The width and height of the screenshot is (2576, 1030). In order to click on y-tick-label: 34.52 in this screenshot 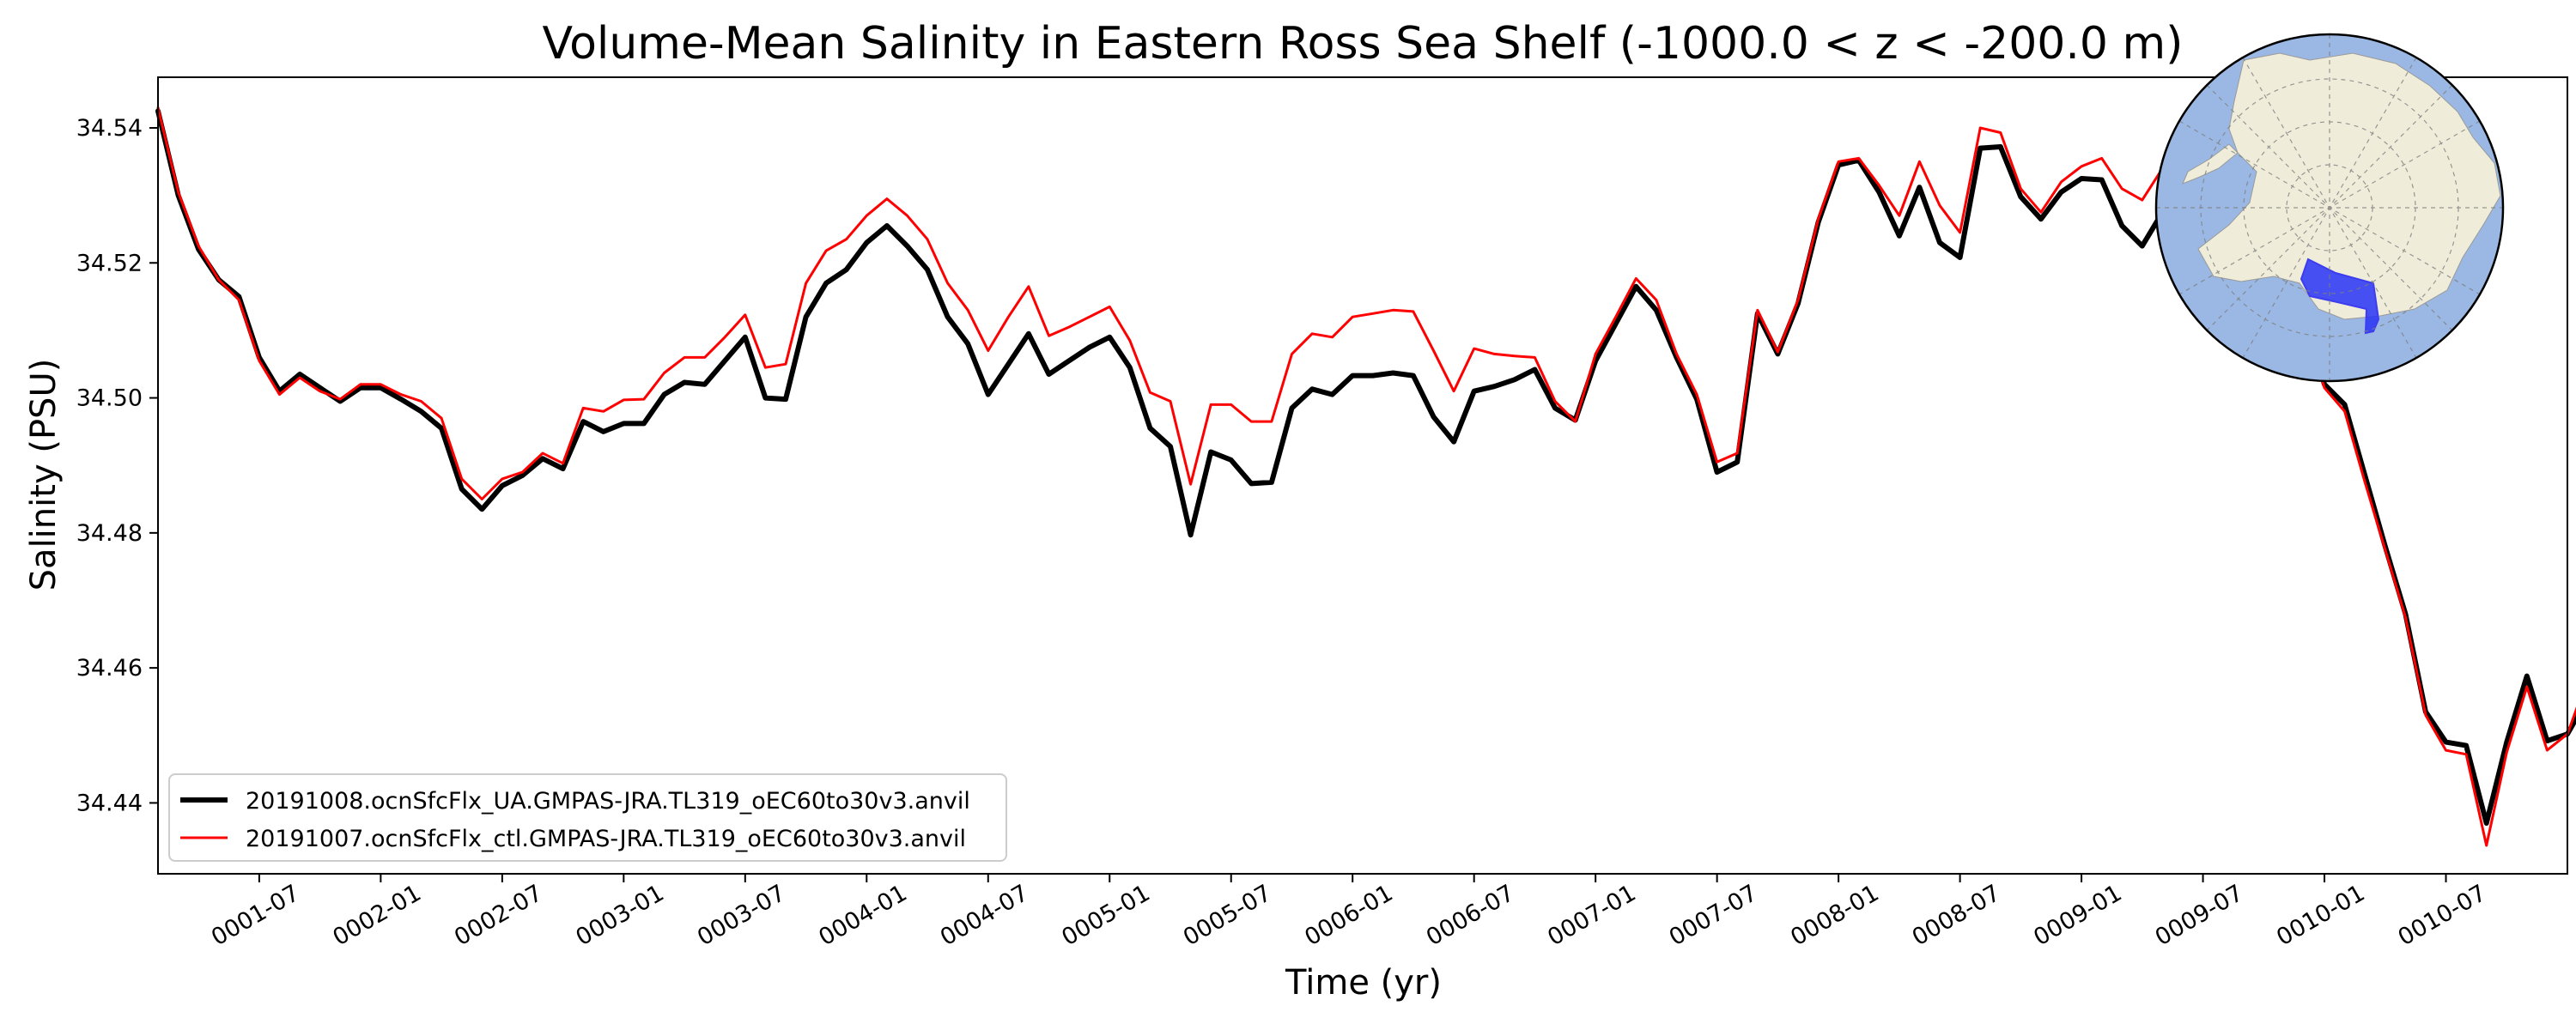, I will do `click(109, 263)`.